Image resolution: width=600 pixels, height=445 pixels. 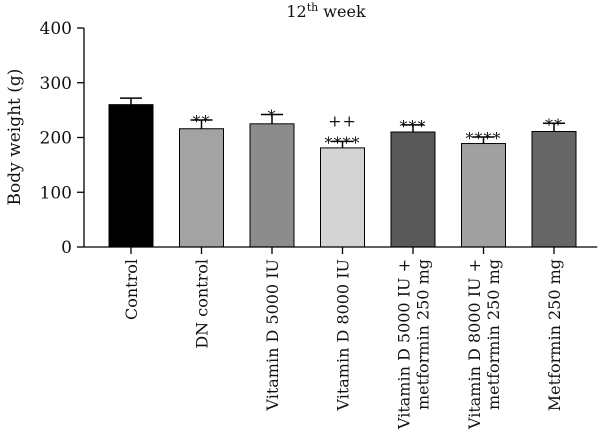 What do you see at coordinates (56, 193) in the screenshot?
I see `y-tick-label: 100` at bounding box center [56, 193].